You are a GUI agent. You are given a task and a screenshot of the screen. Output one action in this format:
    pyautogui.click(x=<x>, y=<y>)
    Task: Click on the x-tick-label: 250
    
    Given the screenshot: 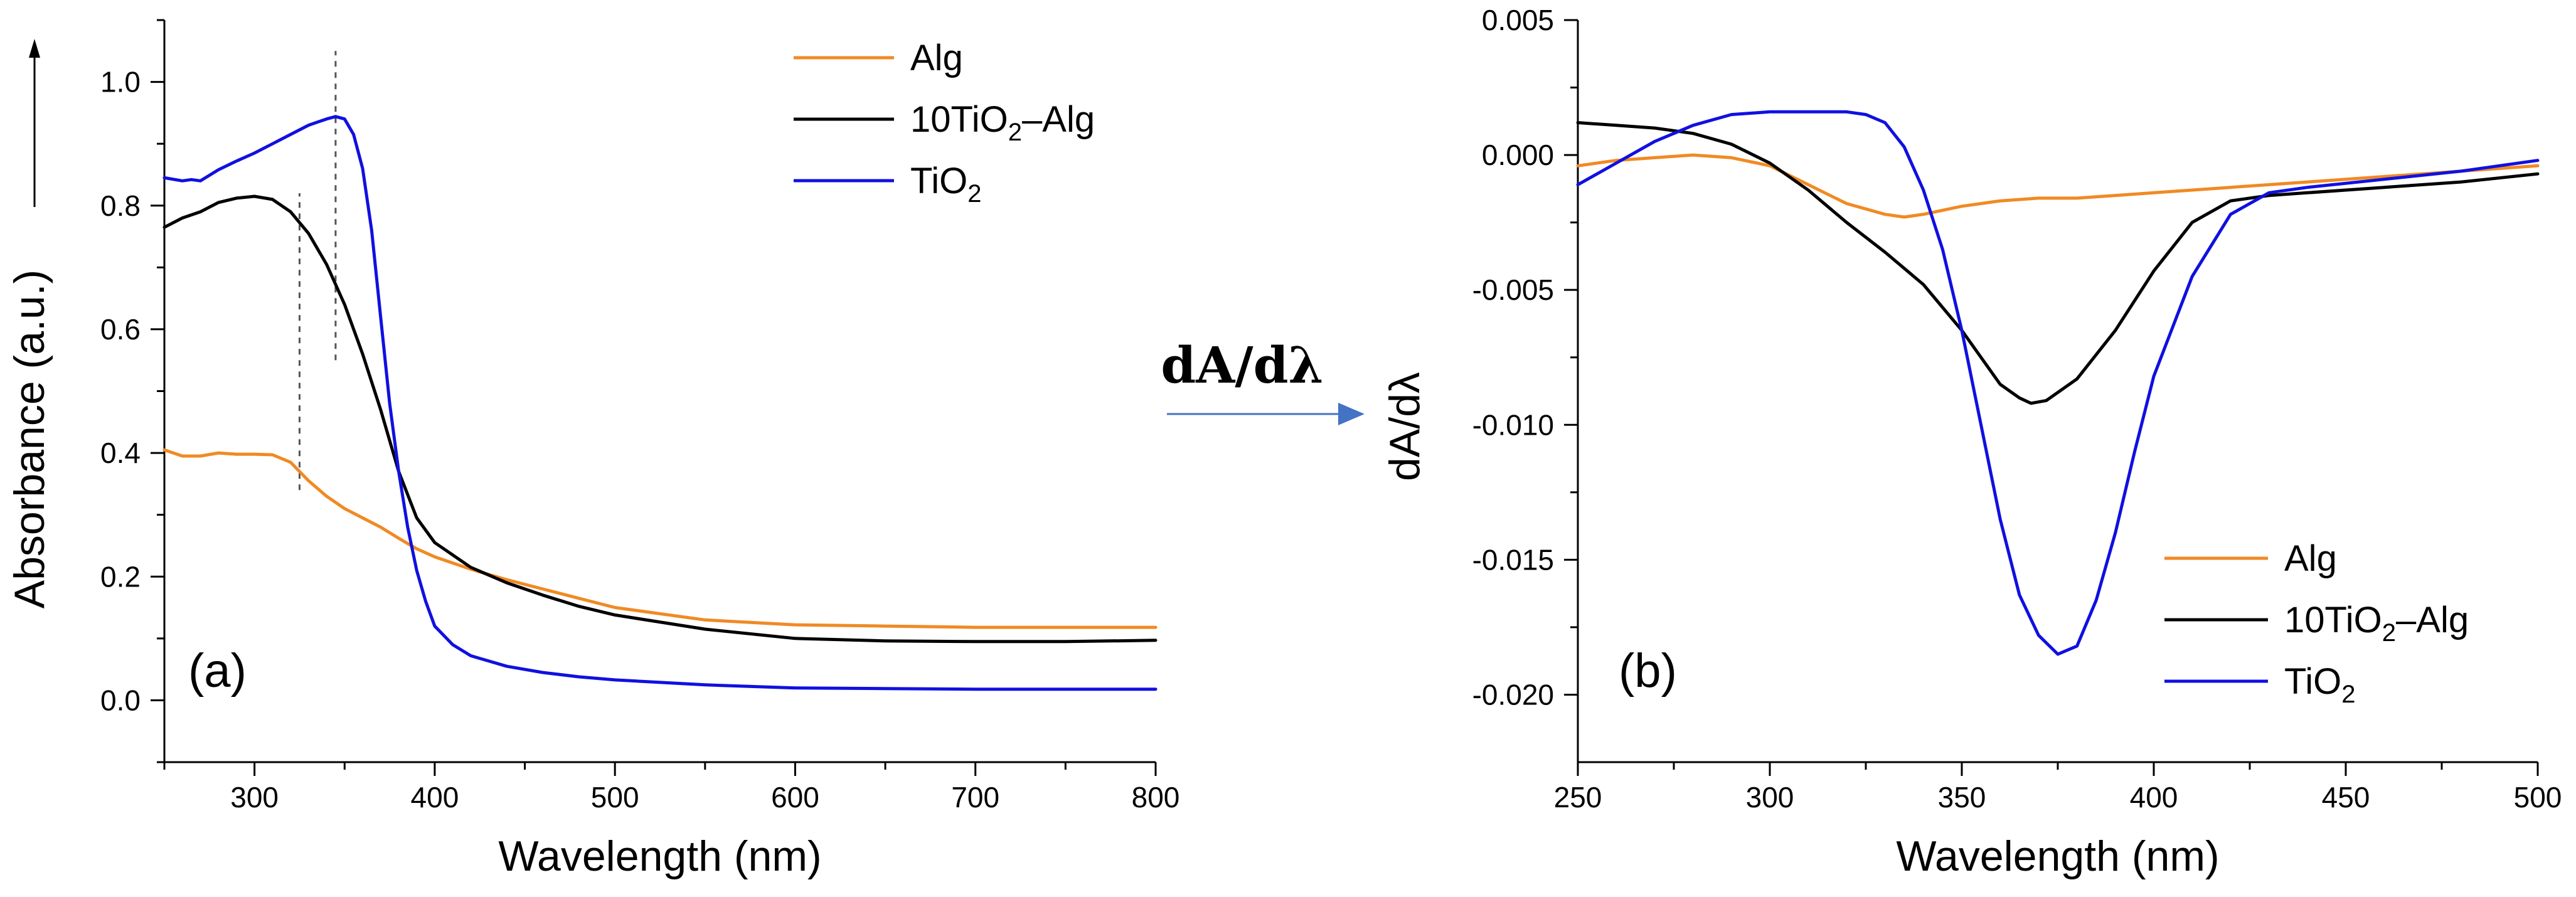 What is the action you would take?
    pyautogui.click(x=1578, y=798)
    